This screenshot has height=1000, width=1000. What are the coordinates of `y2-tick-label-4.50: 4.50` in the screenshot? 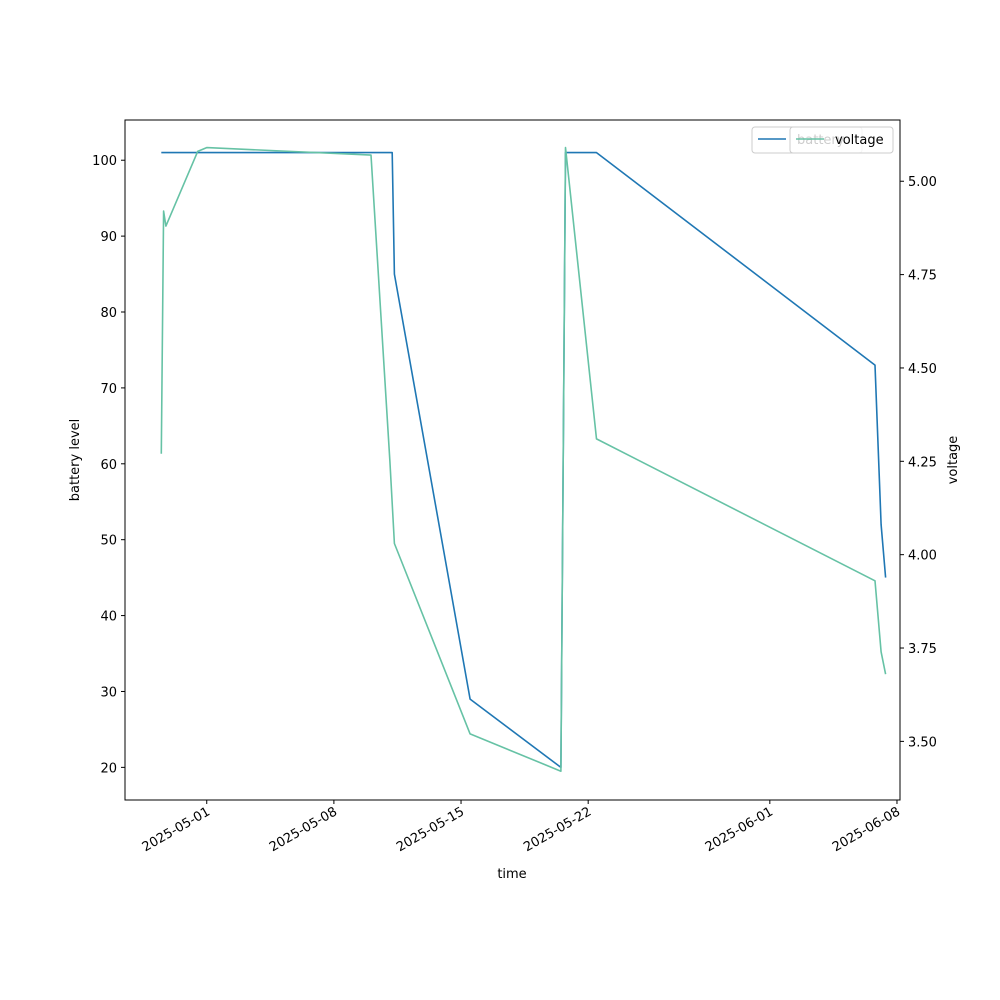 It's located at (922, 369).